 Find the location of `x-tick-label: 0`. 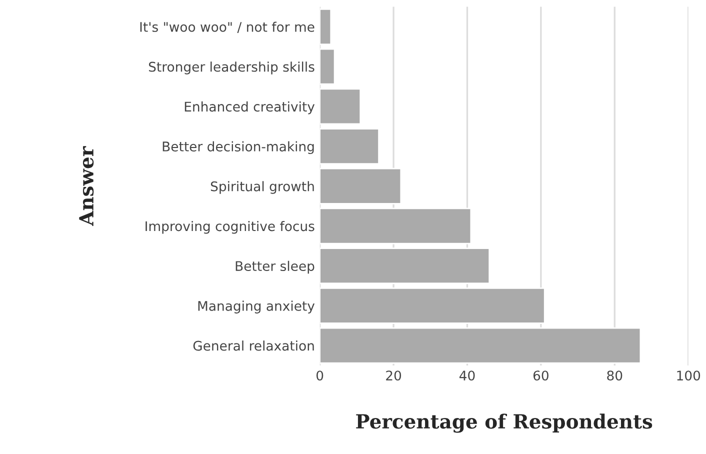

x-tick-label: 0 is located at coordinates (320, 375).